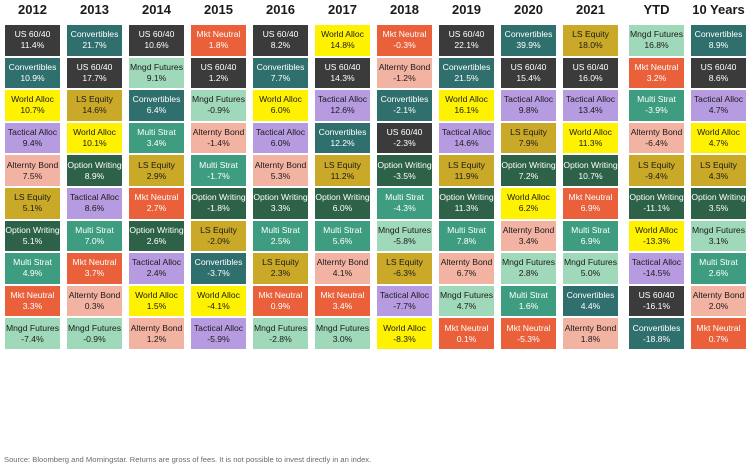 The image size is (752, 474). I want to click on cell-return-value: 5.6%, so click(342, 240).